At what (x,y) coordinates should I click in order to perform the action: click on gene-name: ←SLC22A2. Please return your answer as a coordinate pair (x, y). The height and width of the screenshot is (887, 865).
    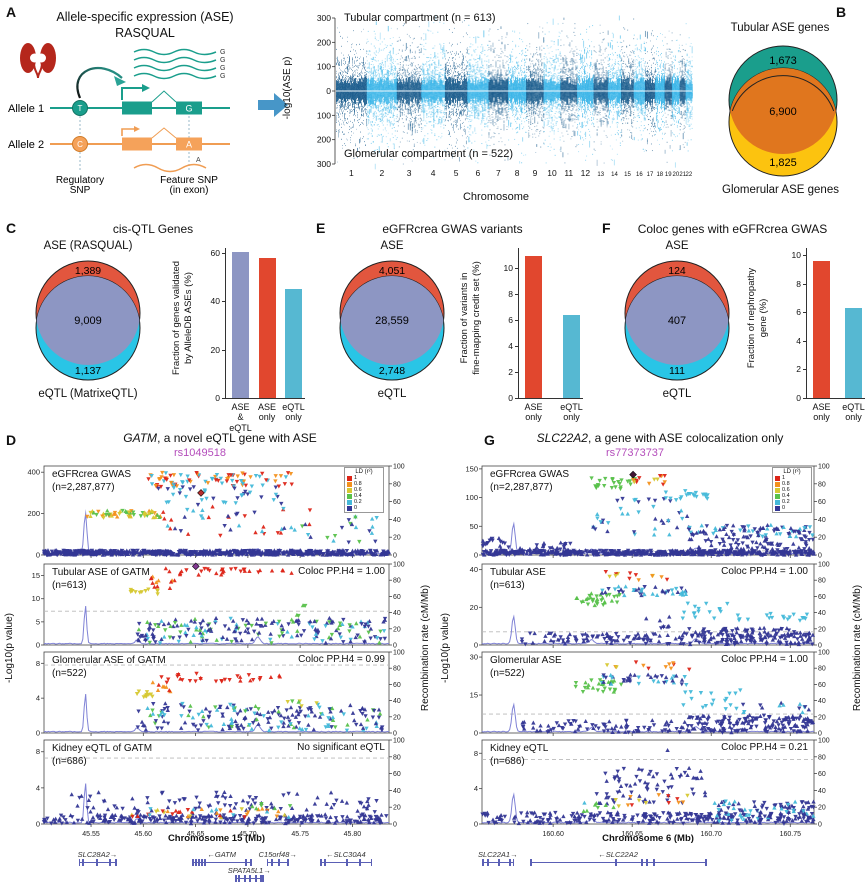
    Looking at the image, I should click on (618, 854).